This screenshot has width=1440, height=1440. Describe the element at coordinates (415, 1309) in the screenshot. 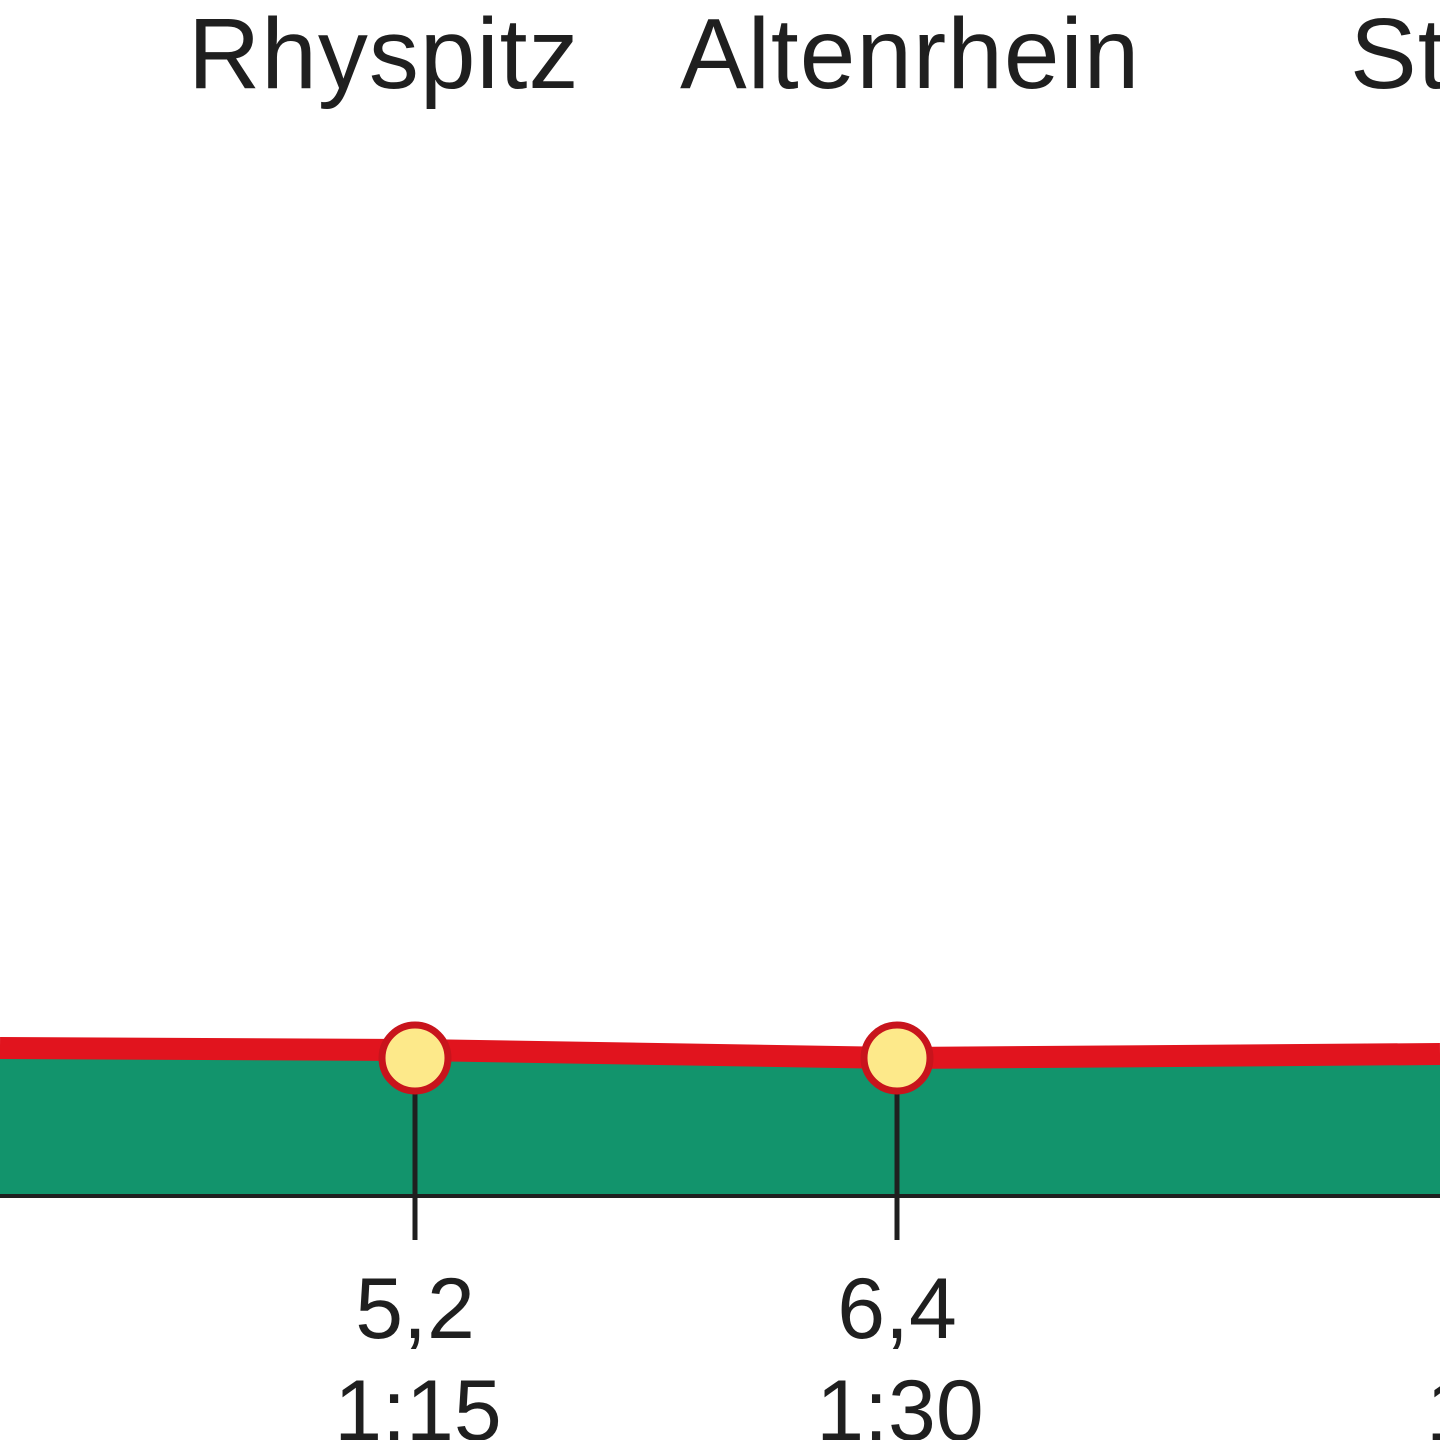

I see `waypoint-km-label: 5,2` at that location.